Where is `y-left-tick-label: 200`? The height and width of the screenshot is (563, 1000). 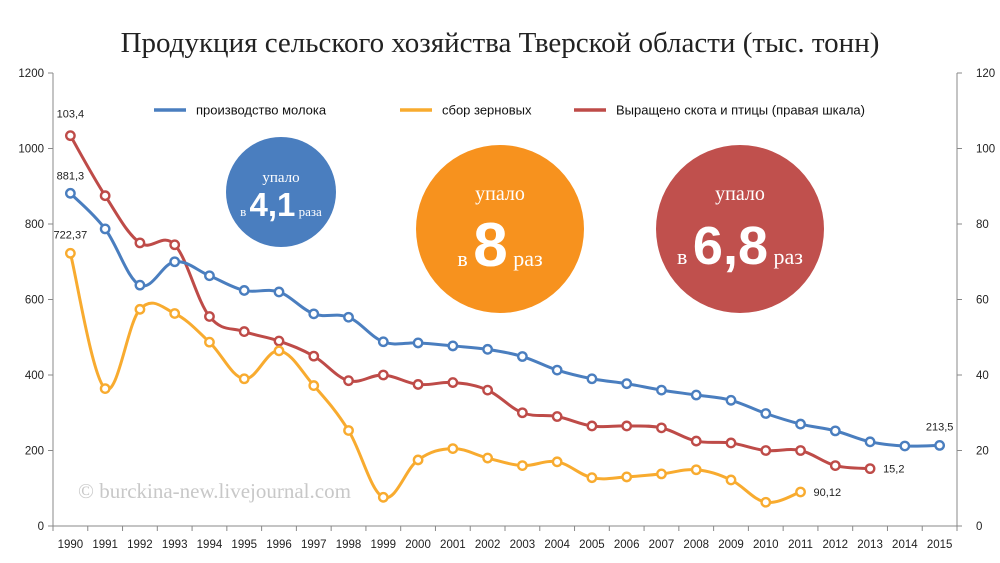
y-left-tick-label: 200 is located at coordinates (34, 452).